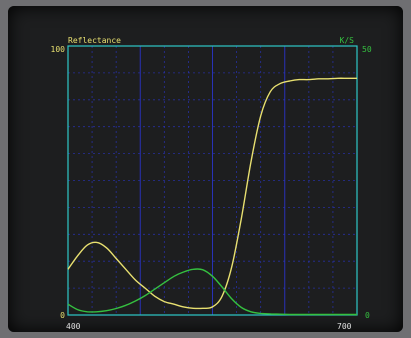 The height and width of the screenshot is (338, 411). Describe the element at coordinates (73, 326) in the screenshot. I see `x-axis-start-label: 400` at that location.